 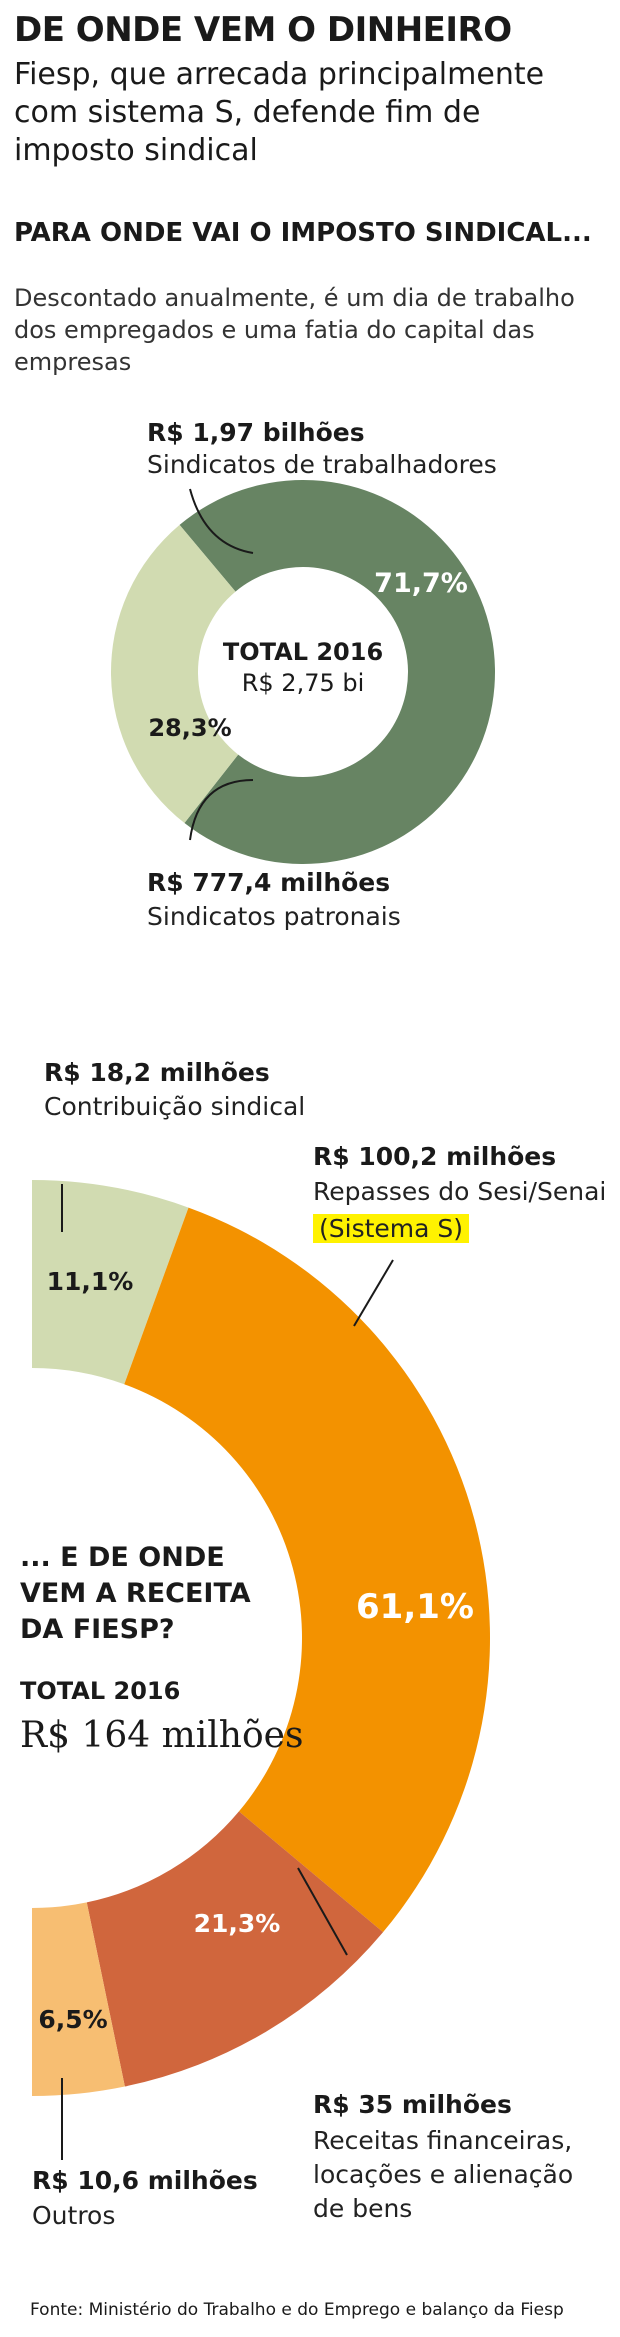 I want to click on outros-desc: Outros, so click(x=74, y=2215).